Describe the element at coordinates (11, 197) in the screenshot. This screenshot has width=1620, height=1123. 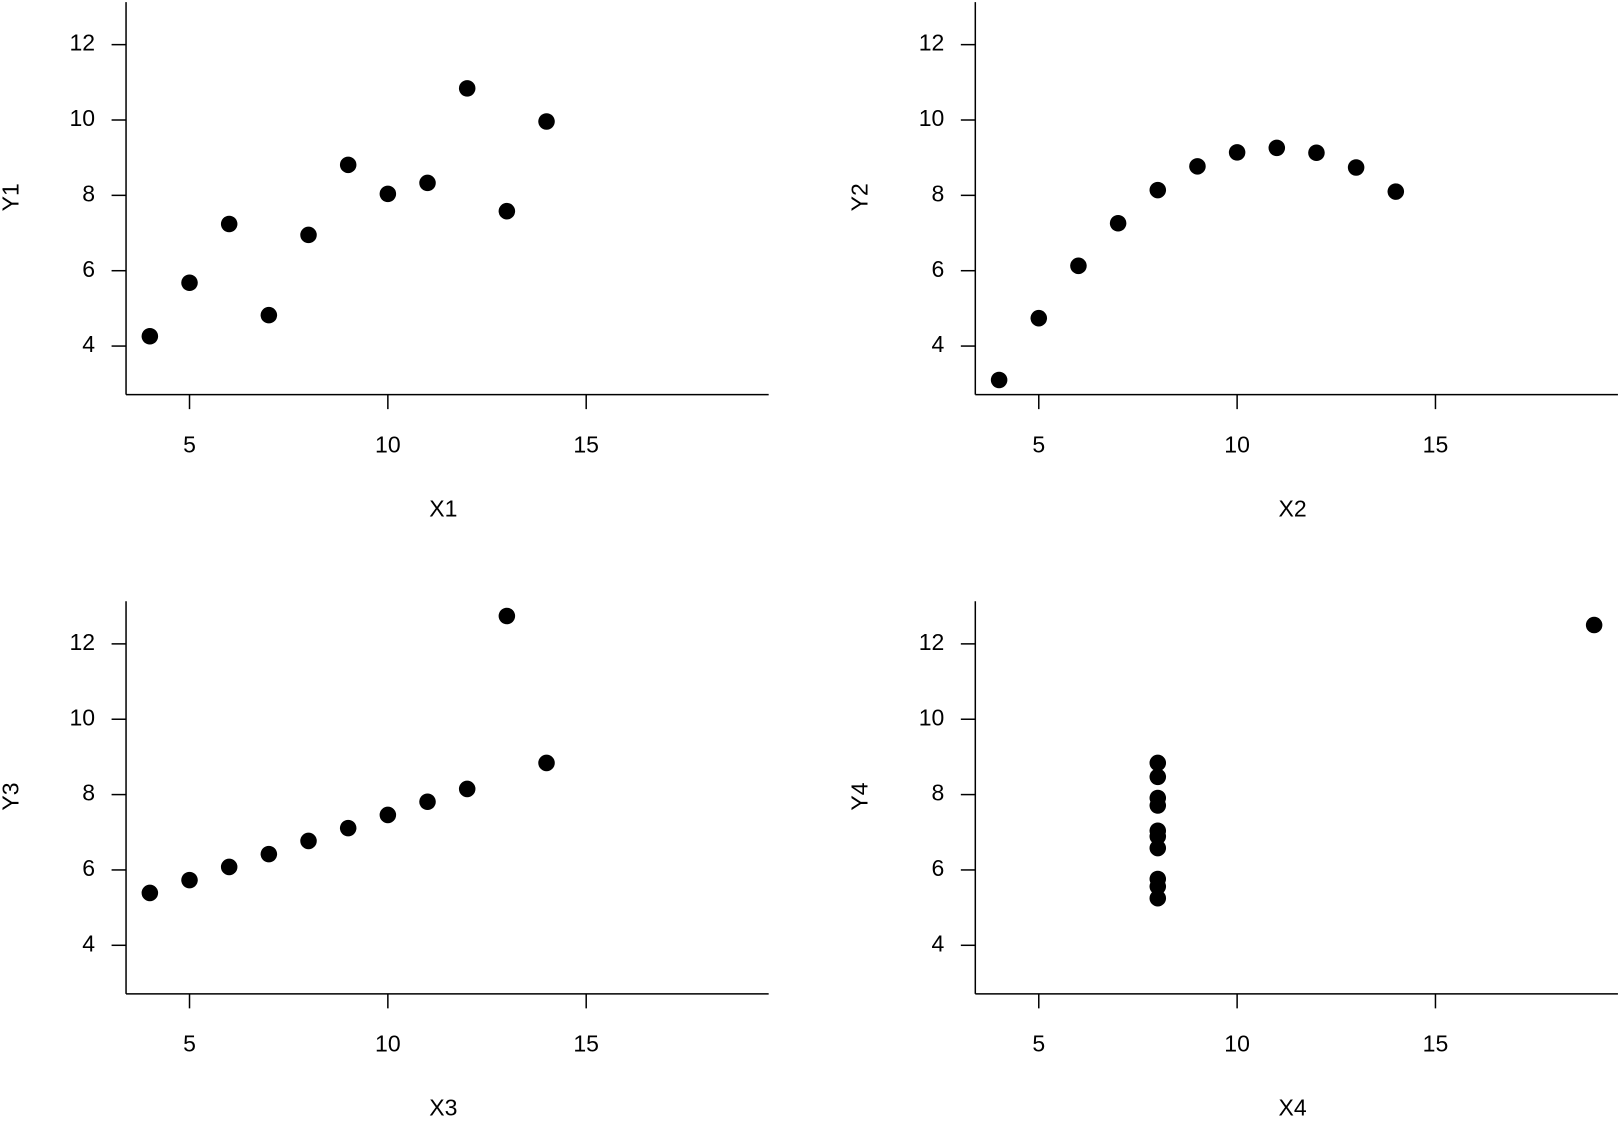
I see `y-axis-title: Y1` at that location.